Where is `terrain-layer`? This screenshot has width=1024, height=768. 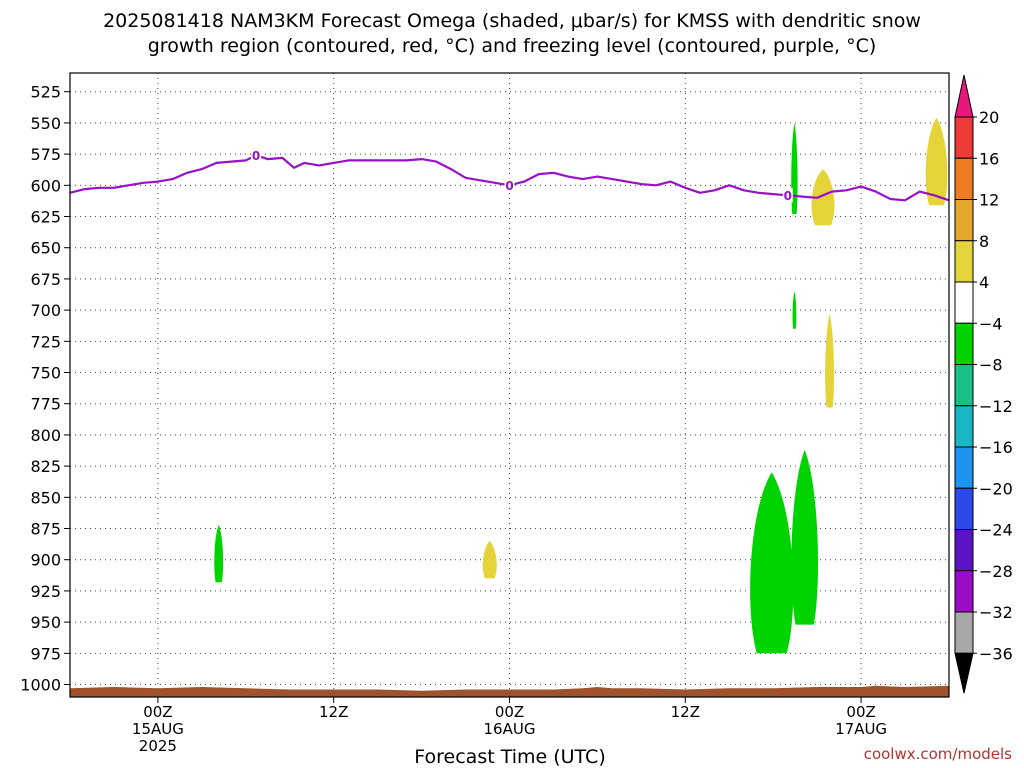 terrain-layer is located at coordinates (509, 691).